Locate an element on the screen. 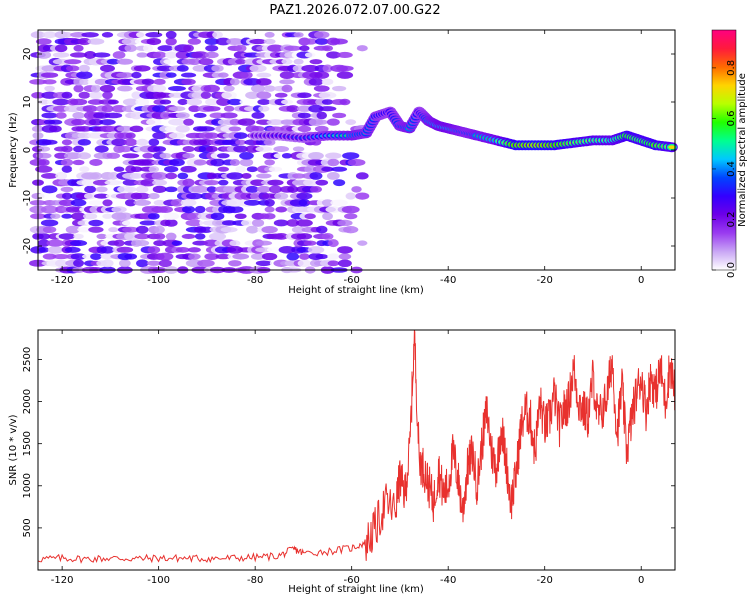 The image size is (750, 600). figure-title: PAZ1.2026.072.07.00.G22 is located at coordinates (354, 10).